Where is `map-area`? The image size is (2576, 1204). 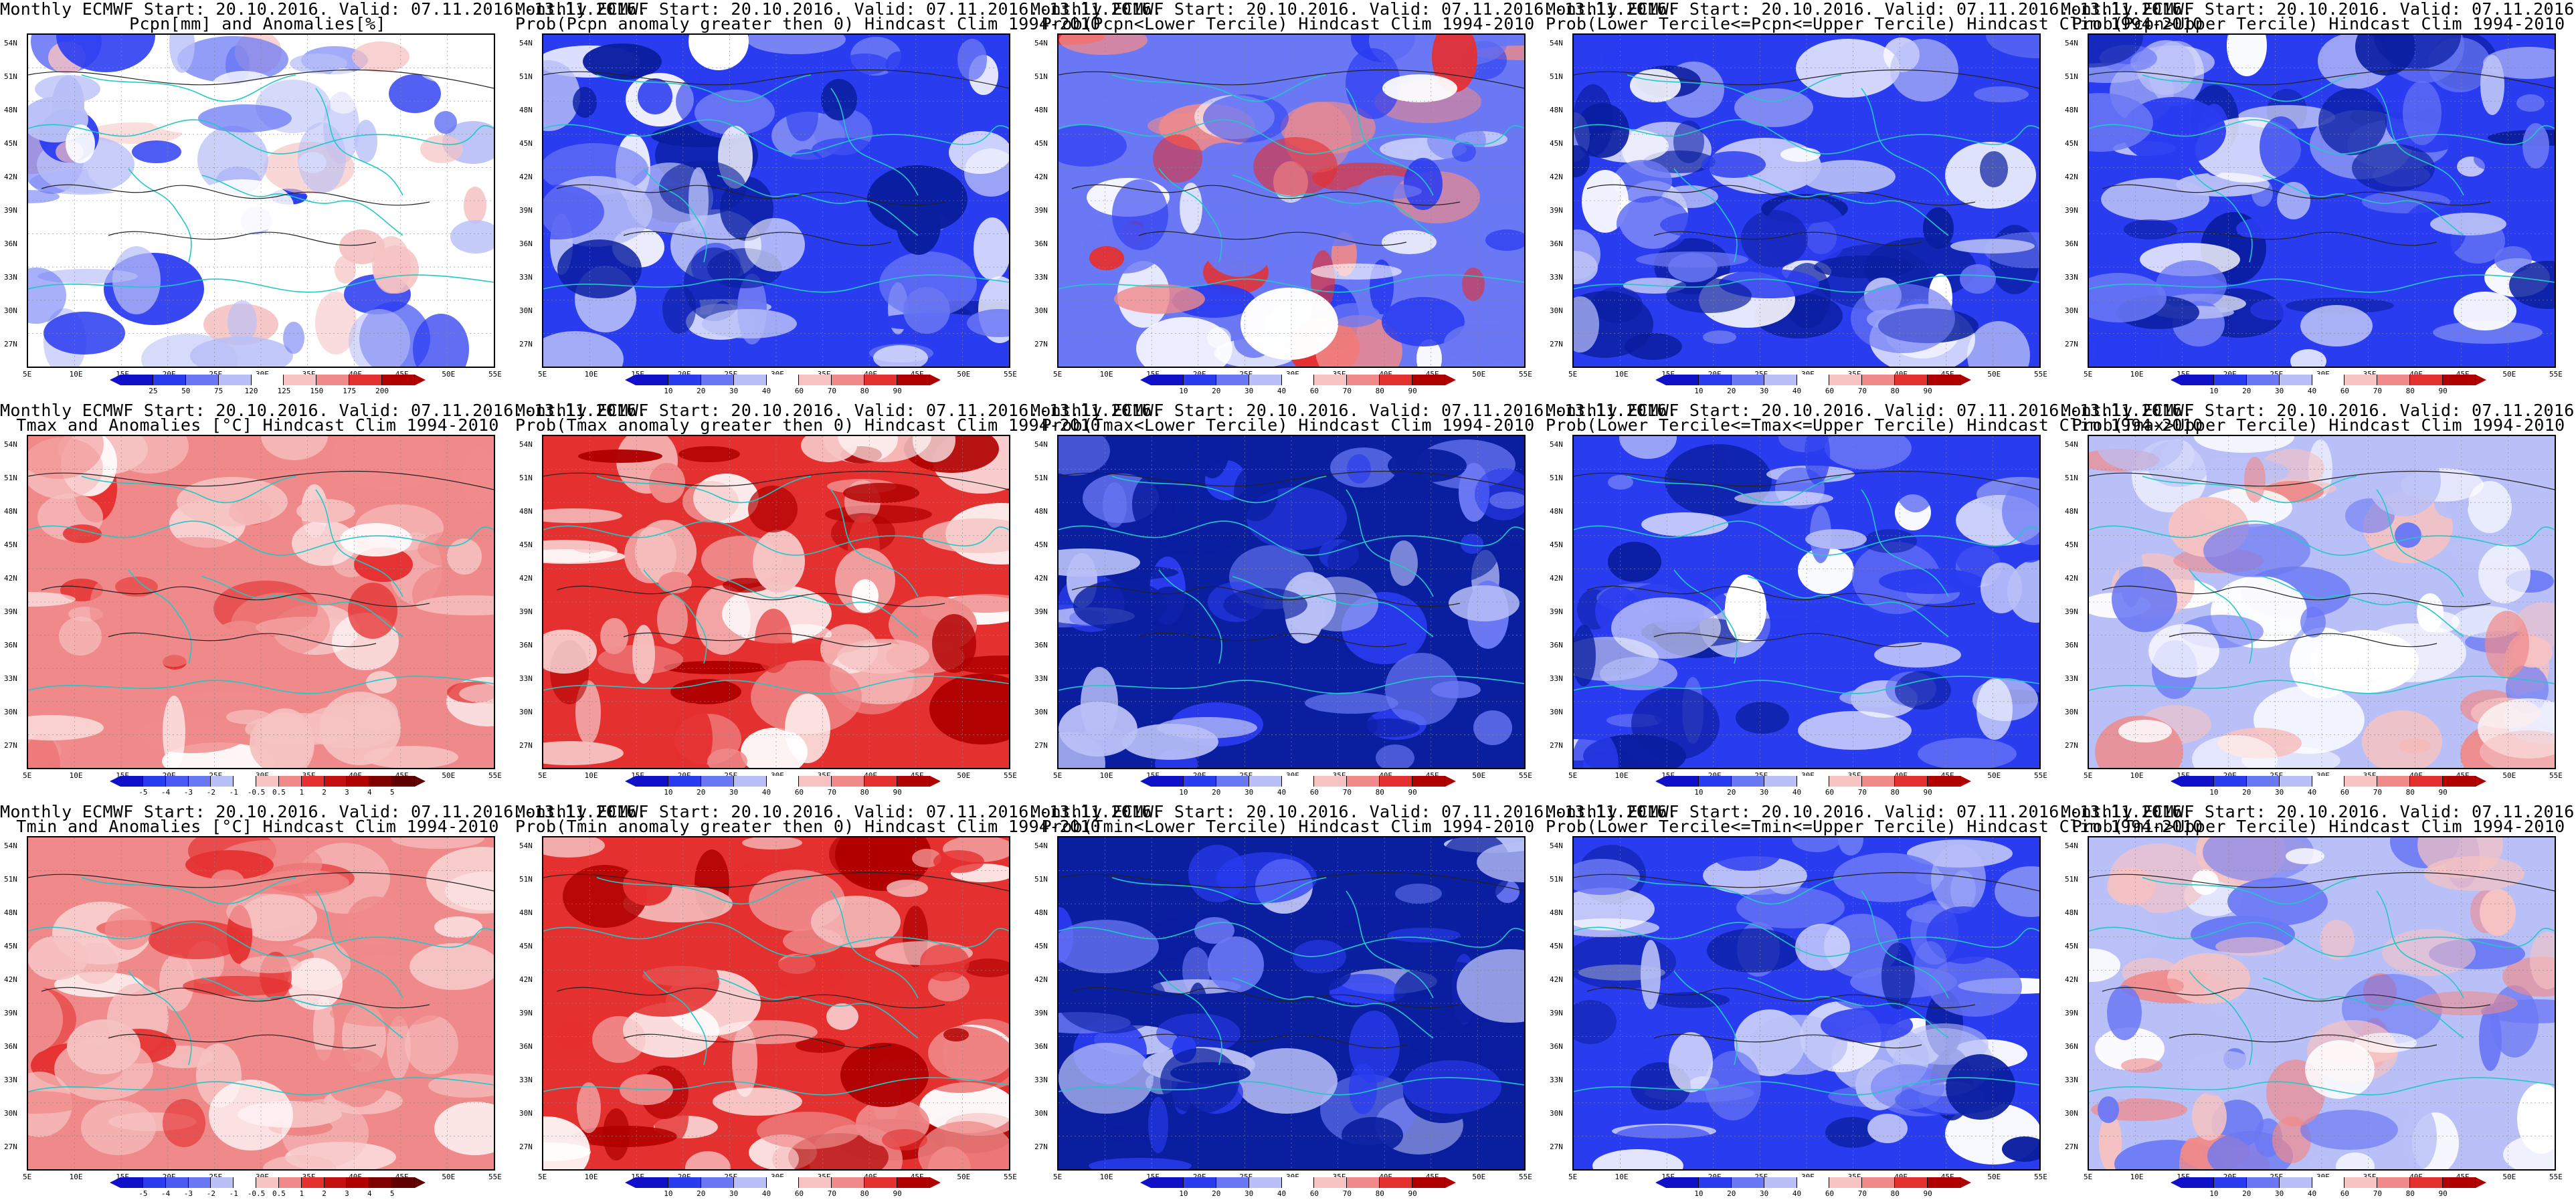 map-area is located at coordinates (2322, 200).